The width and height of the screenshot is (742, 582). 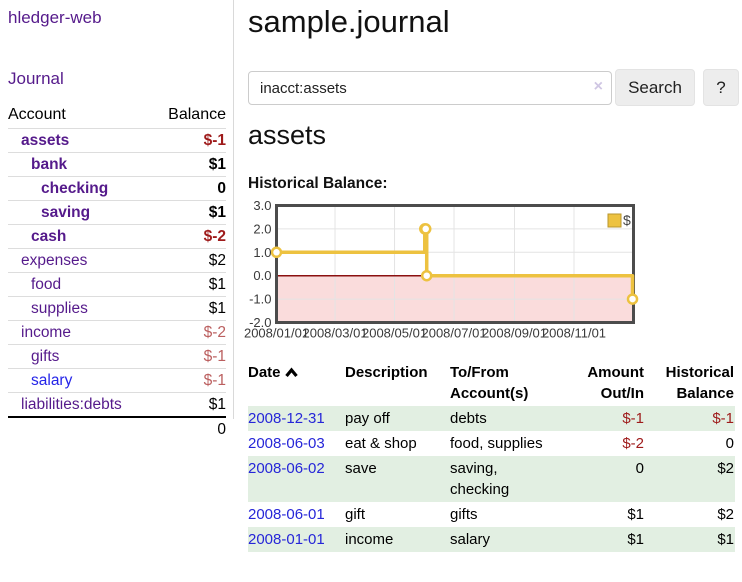 I want to click on transaction-row: 2008-06-02 save saving, checking 0 $2, so click(x=491, y=479).